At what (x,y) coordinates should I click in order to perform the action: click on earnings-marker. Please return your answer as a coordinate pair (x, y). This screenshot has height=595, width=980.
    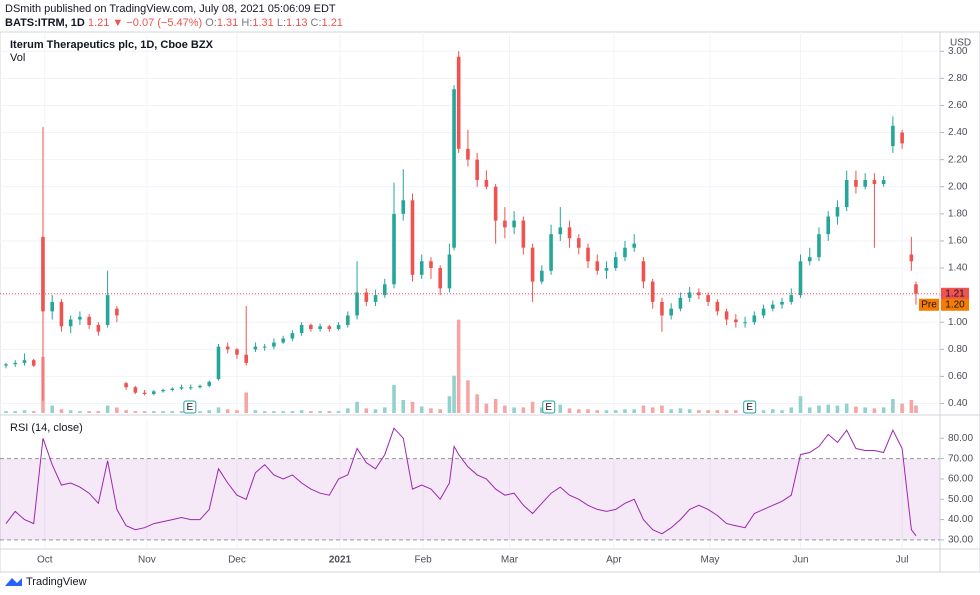
    Looking at the image, I should click on (549, 407).